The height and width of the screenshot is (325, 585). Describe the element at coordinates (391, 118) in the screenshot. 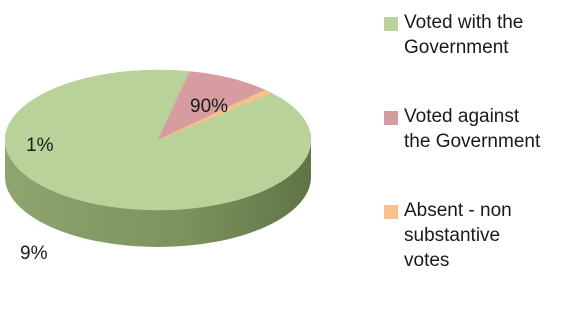

I see `legend-swatch-against` at that location.